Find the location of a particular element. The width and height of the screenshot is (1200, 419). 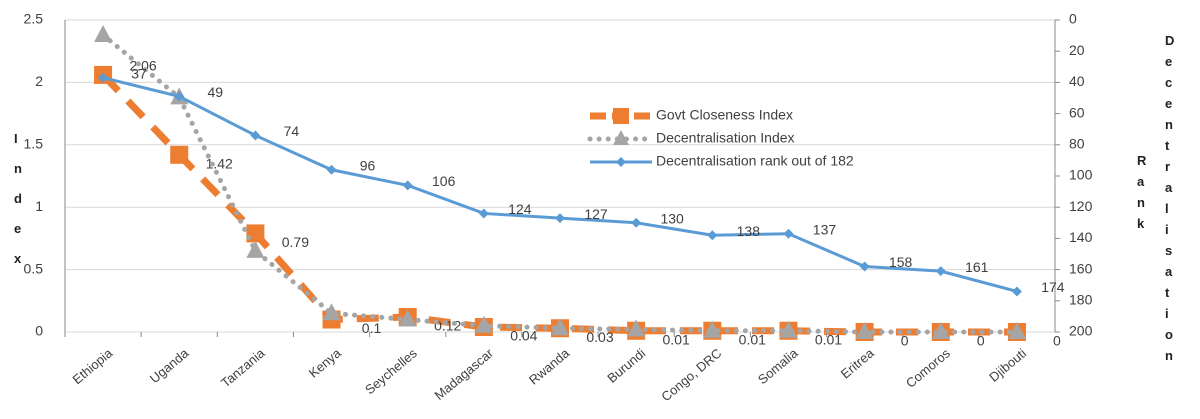

y2-tick-label: 160 is located at coordinates (1081, 268).